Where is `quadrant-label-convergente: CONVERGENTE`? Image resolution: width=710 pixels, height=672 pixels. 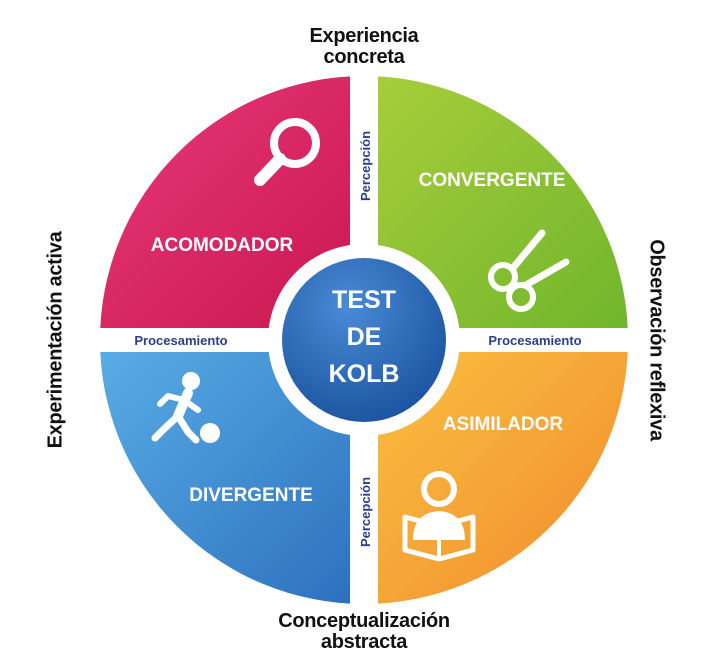 quadrant-label-convergente: CONVERGENTE is located at coordinates (492, 180).